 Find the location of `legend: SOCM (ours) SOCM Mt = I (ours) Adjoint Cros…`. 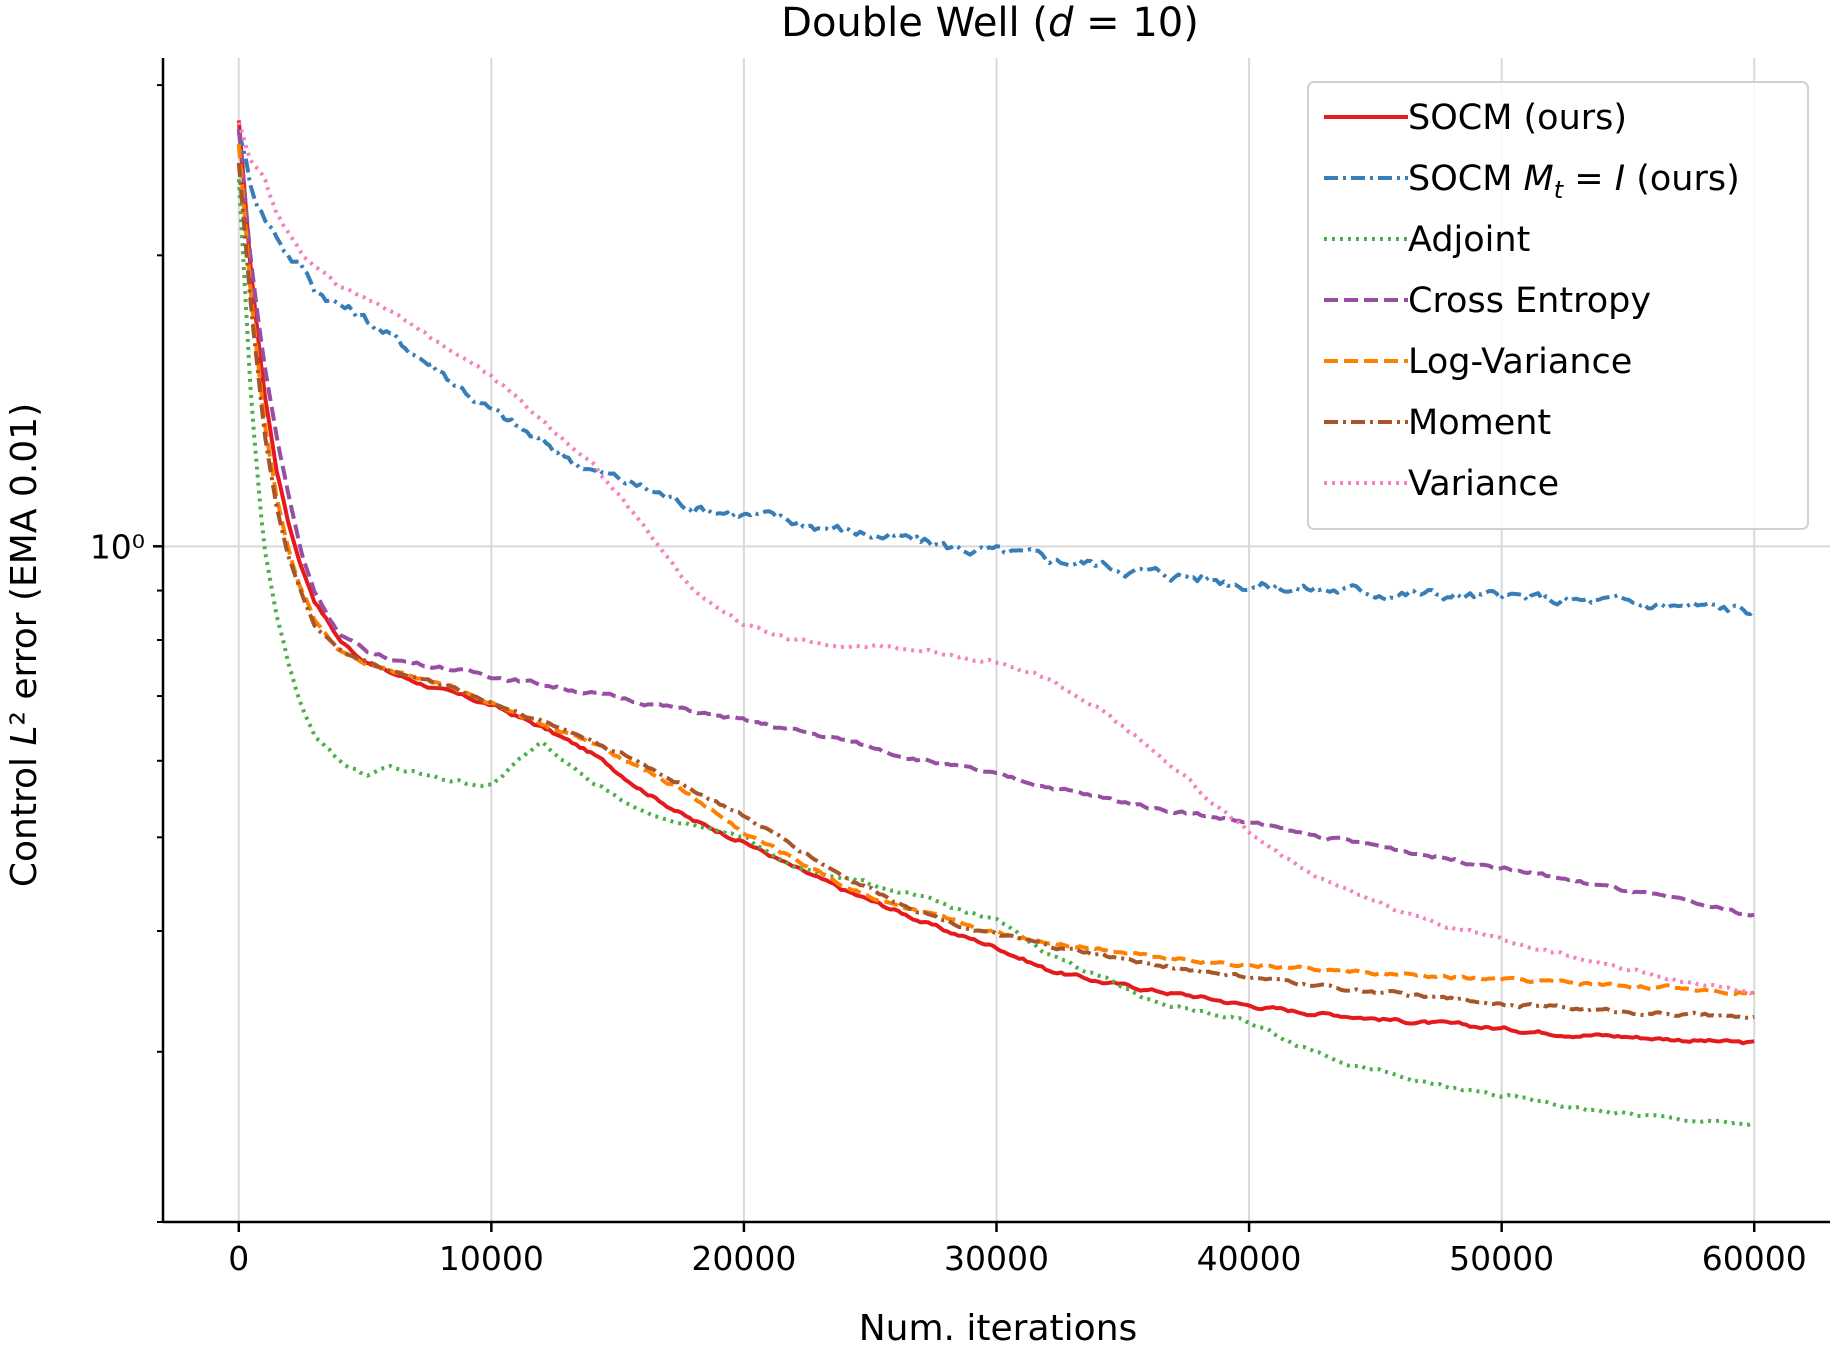

legend: SOCM (ours) SOCM Mt = I (ours) Adjoint Cros… is located at coordinates (1558, 305).